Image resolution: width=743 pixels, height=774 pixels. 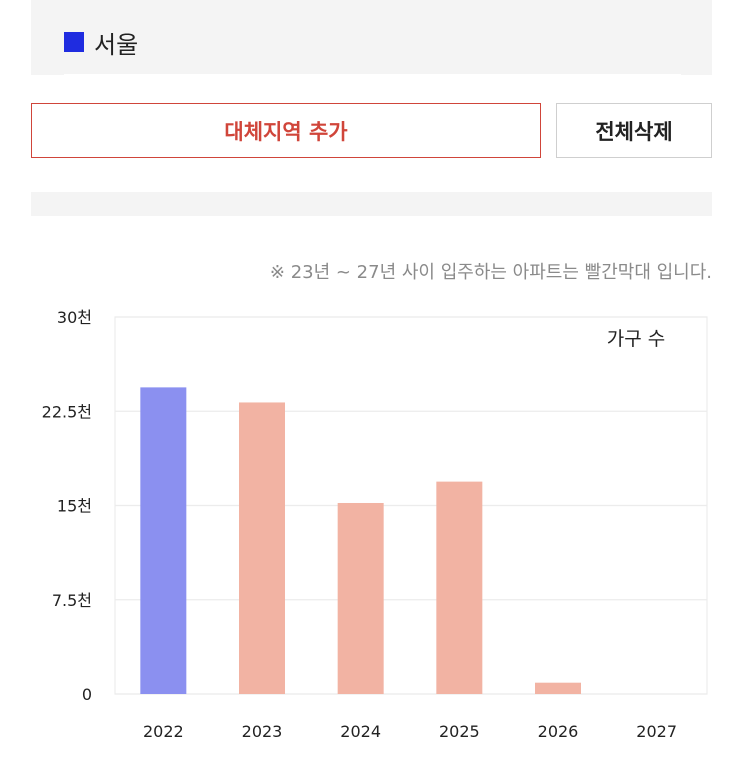 I want to click on region-color-swatch, so click(x=74, y=42).